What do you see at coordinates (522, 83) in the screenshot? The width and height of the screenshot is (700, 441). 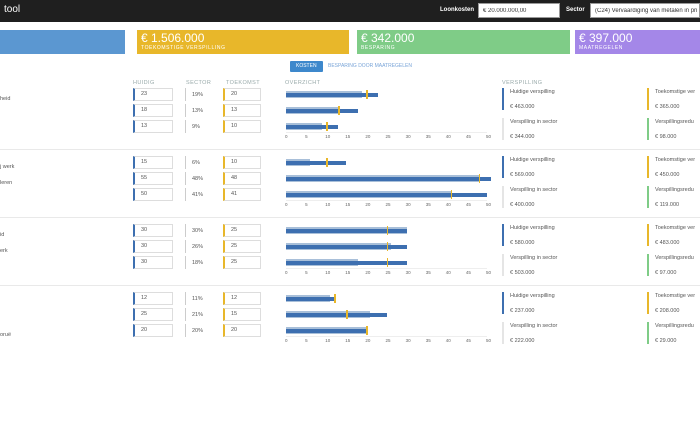 I see `col-verspilling: VERSPILLING` at bounding box center [522, 83].